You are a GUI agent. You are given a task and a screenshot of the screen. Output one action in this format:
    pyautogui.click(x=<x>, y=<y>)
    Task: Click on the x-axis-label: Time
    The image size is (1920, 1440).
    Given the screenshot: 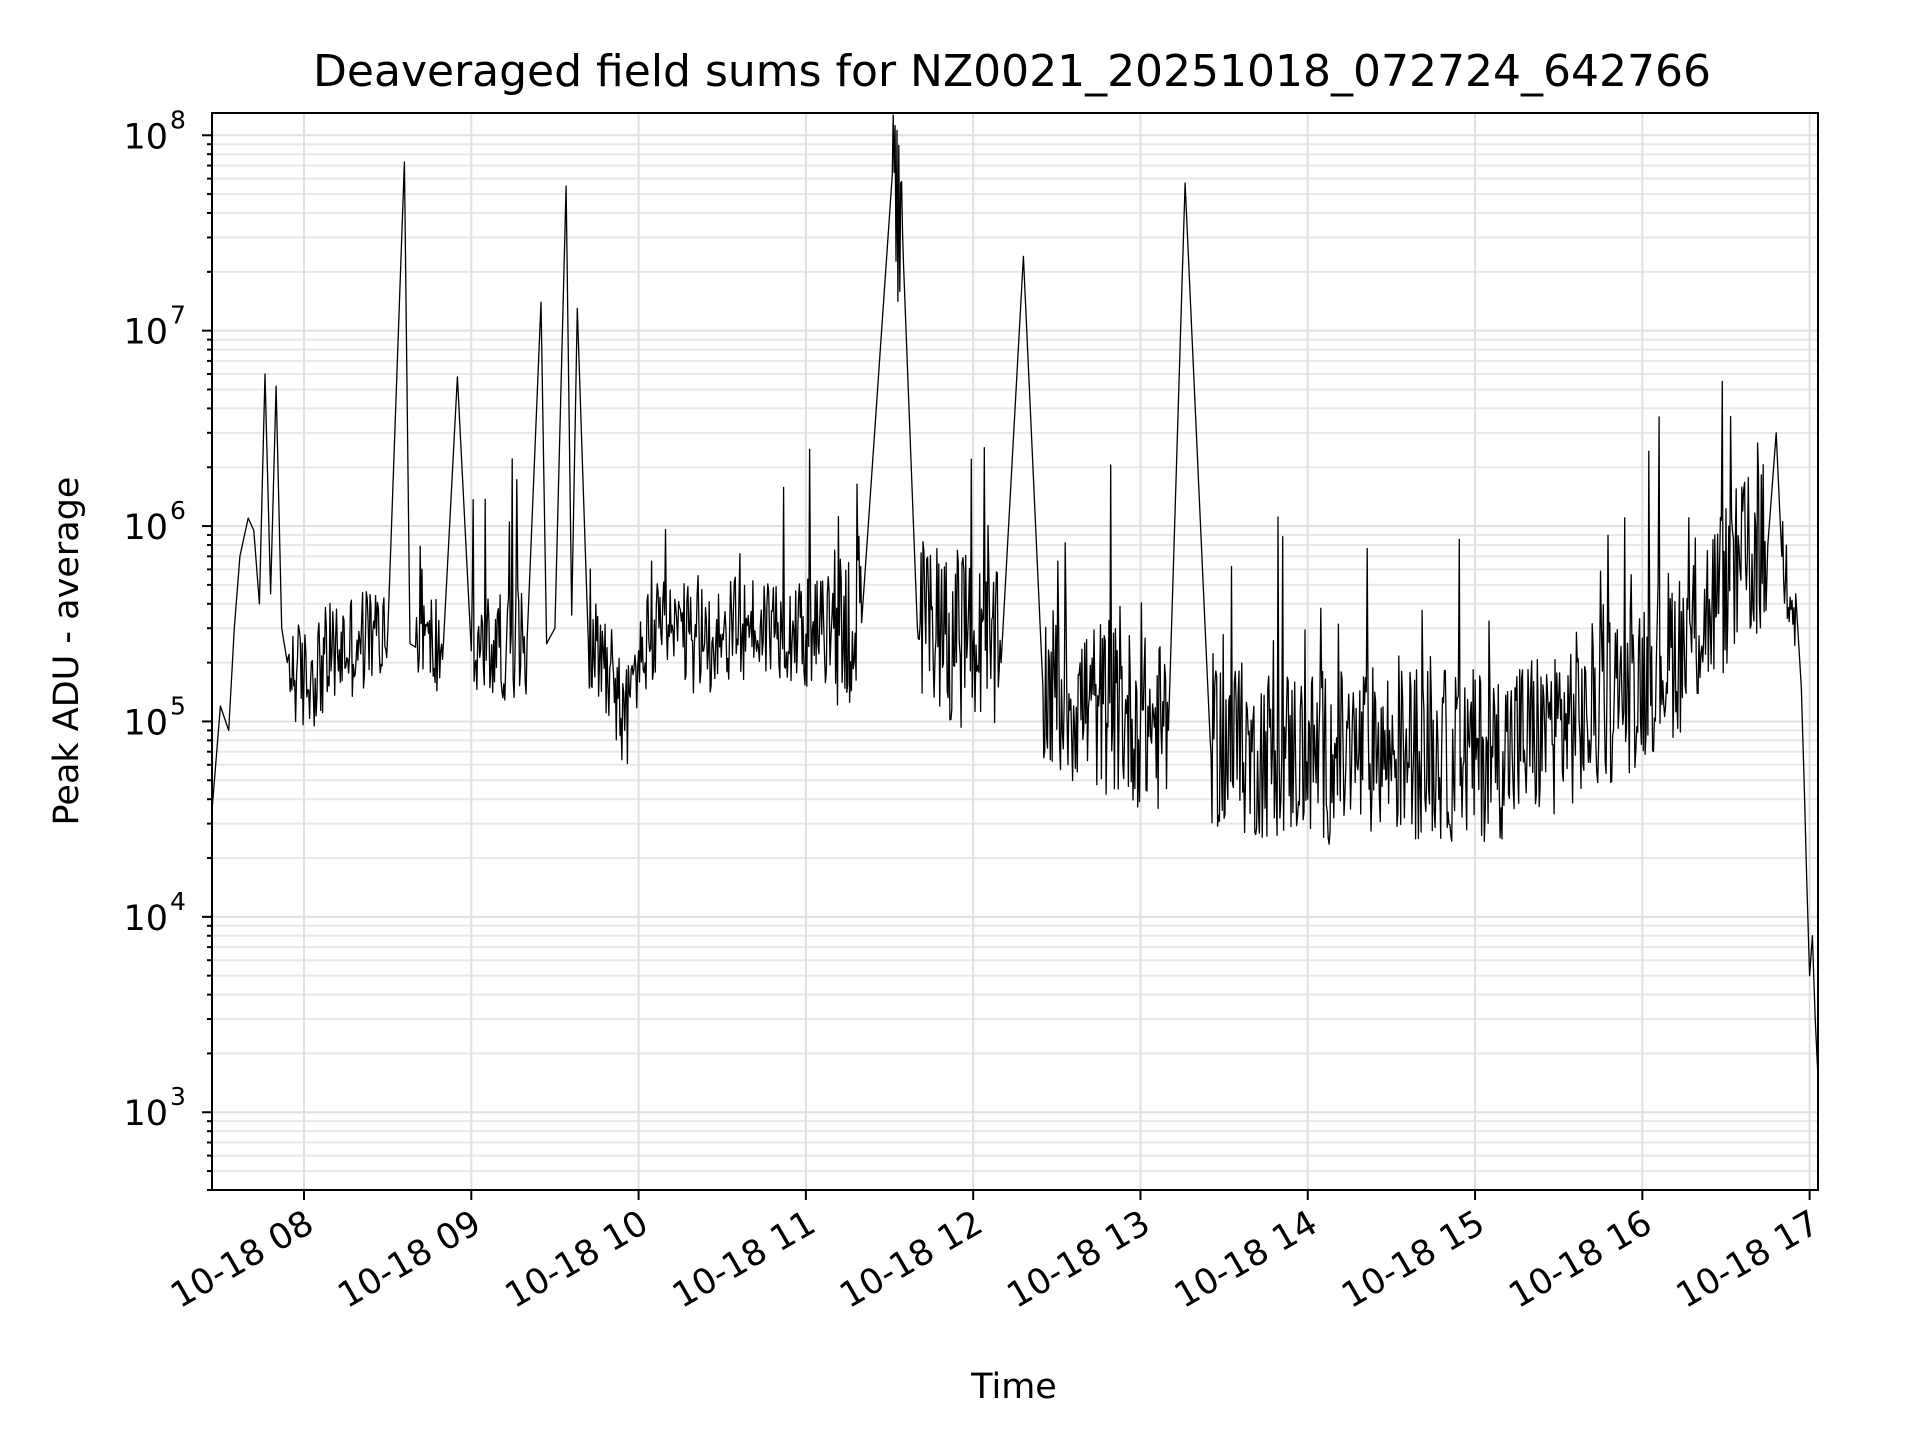 What is the action you would take?
    pyautogui.click(x=1013, y=1387)
    